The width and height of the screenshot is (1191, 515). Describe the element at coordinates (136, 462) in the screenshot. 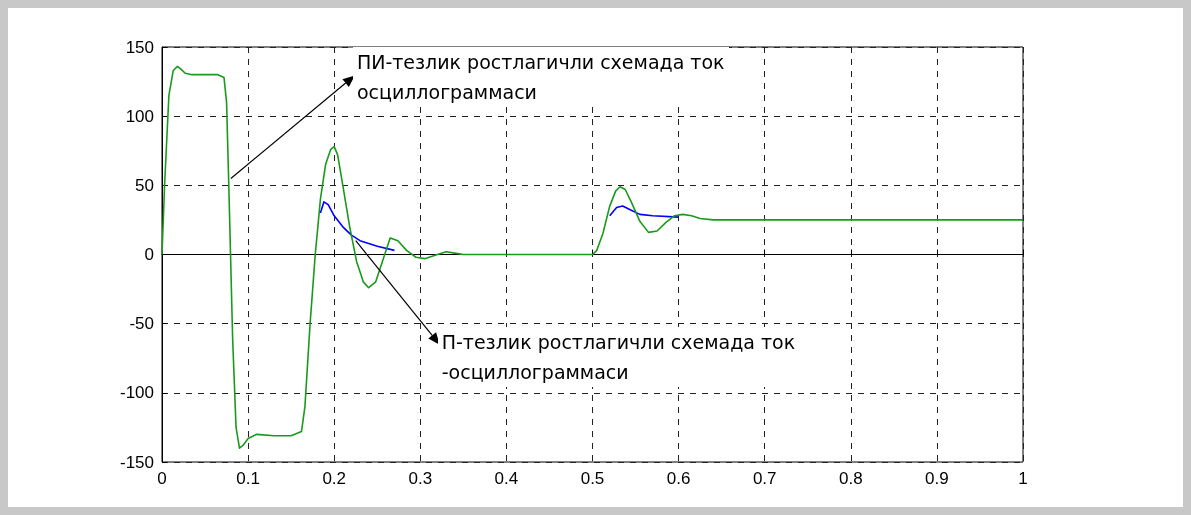

I see `y-tick-label: -150` at that location.